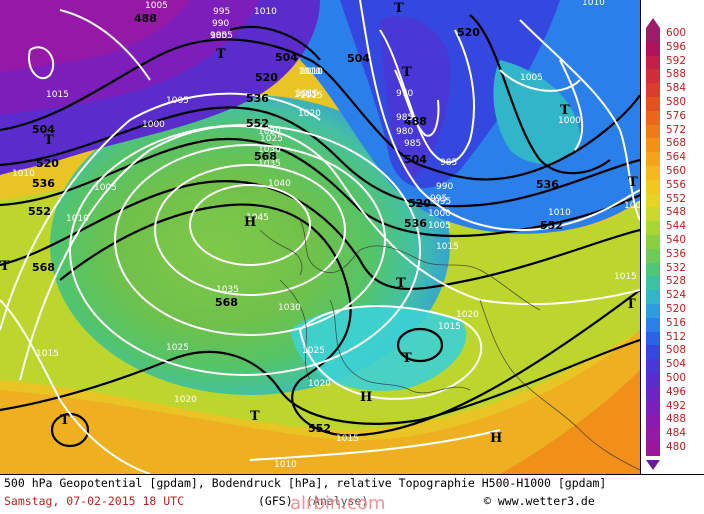  What do you see at coordinates (378, 348) in the screenshot?
I see `cyan-trough-fill` at bounding box center [378, 348].